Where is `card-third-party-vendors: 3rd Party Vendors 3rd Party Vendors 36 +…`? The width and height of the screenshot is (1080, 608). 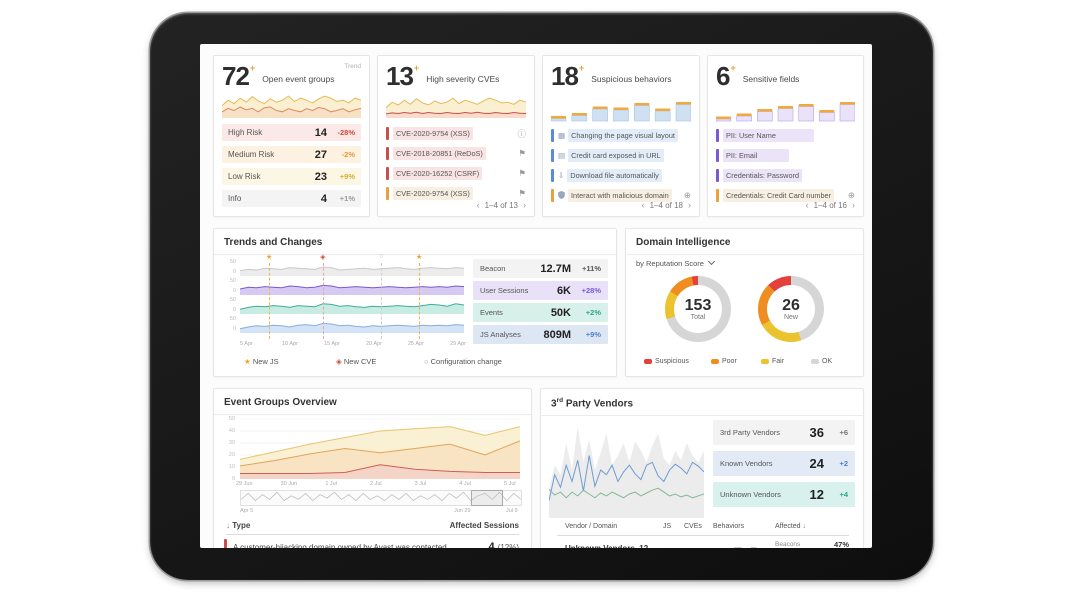
card-third-party-vendors: 3rd Party Vendors 3rd Party Vendors 36 +… is located at coordinates (702, 468).